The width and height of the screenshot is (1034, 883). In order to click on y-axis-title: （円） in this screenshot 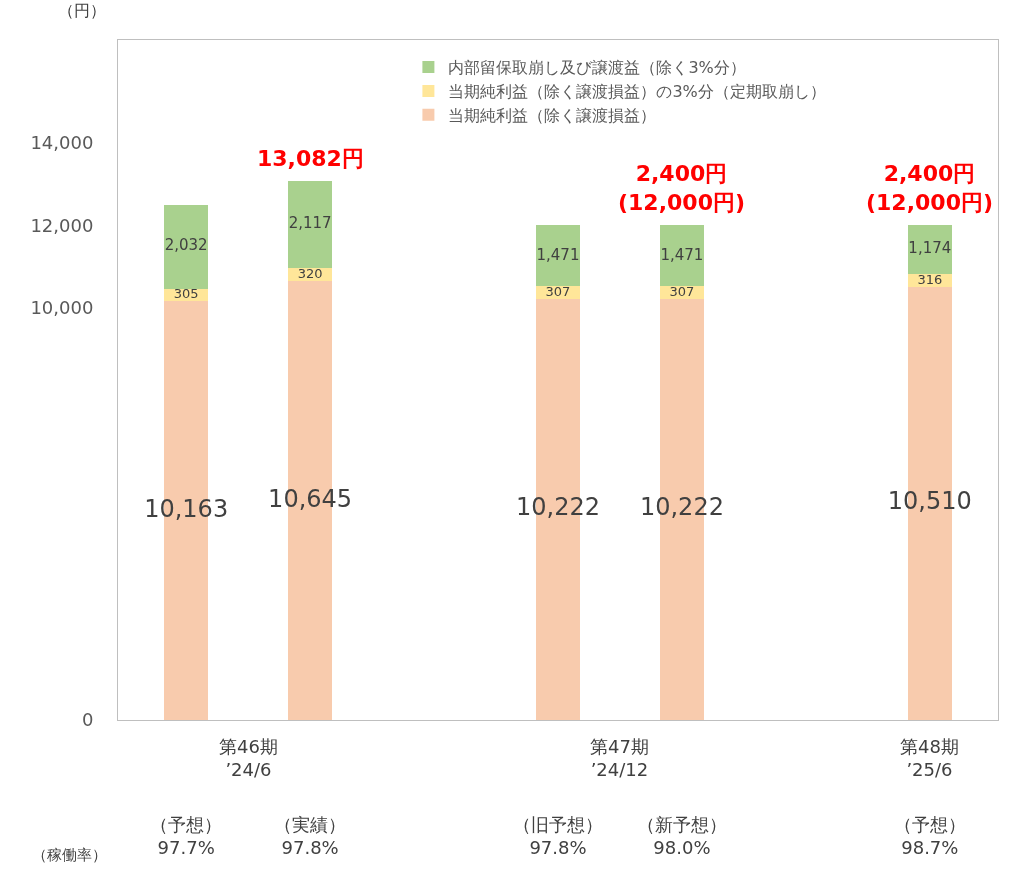, I will do `click(82, 10)`.